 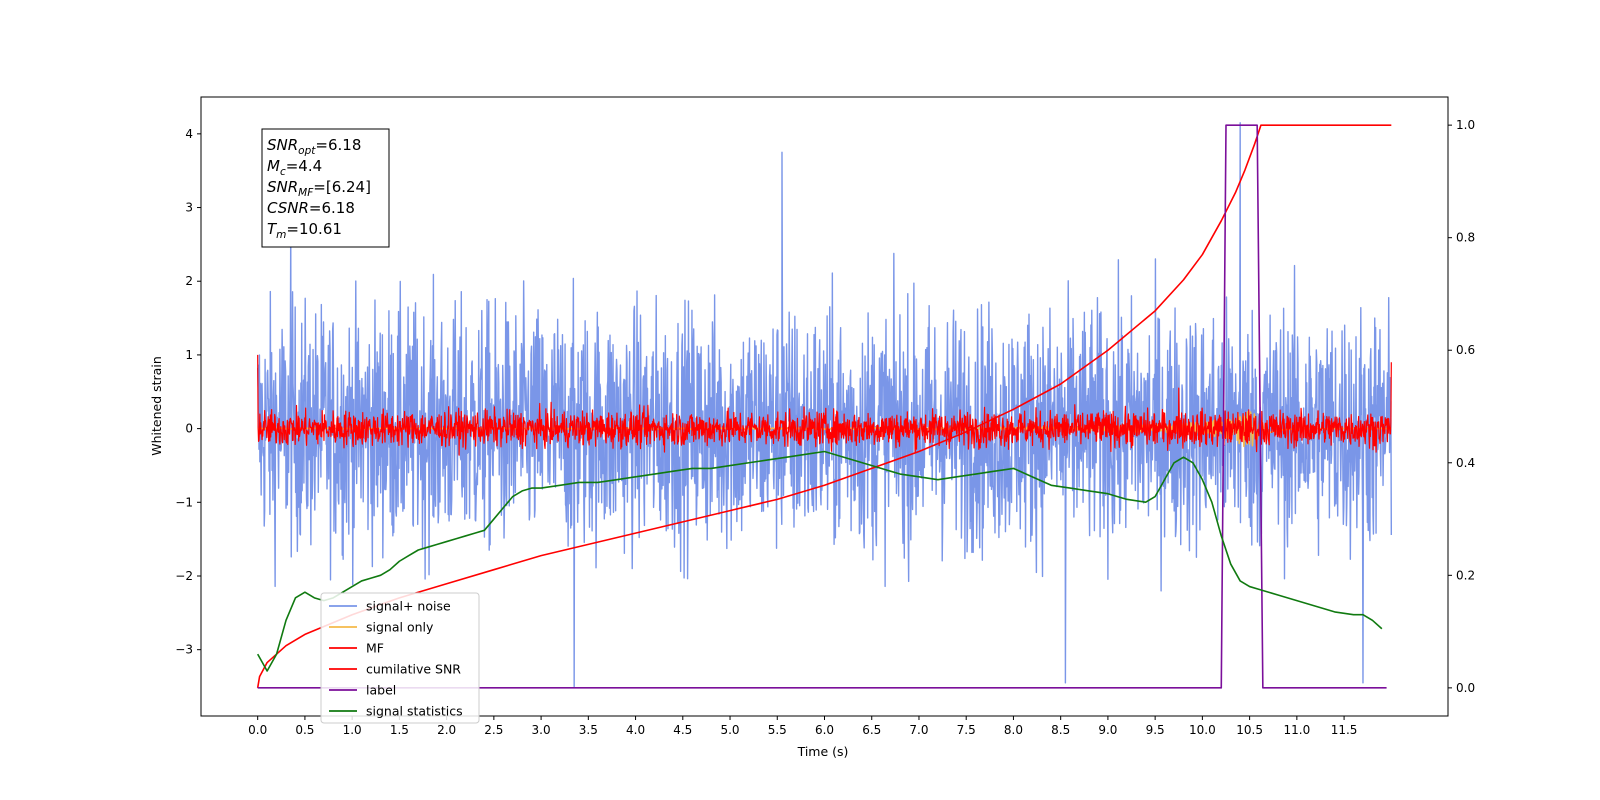 I want to click on x-tick-label: 11.5, so click(x=1344, y=730).